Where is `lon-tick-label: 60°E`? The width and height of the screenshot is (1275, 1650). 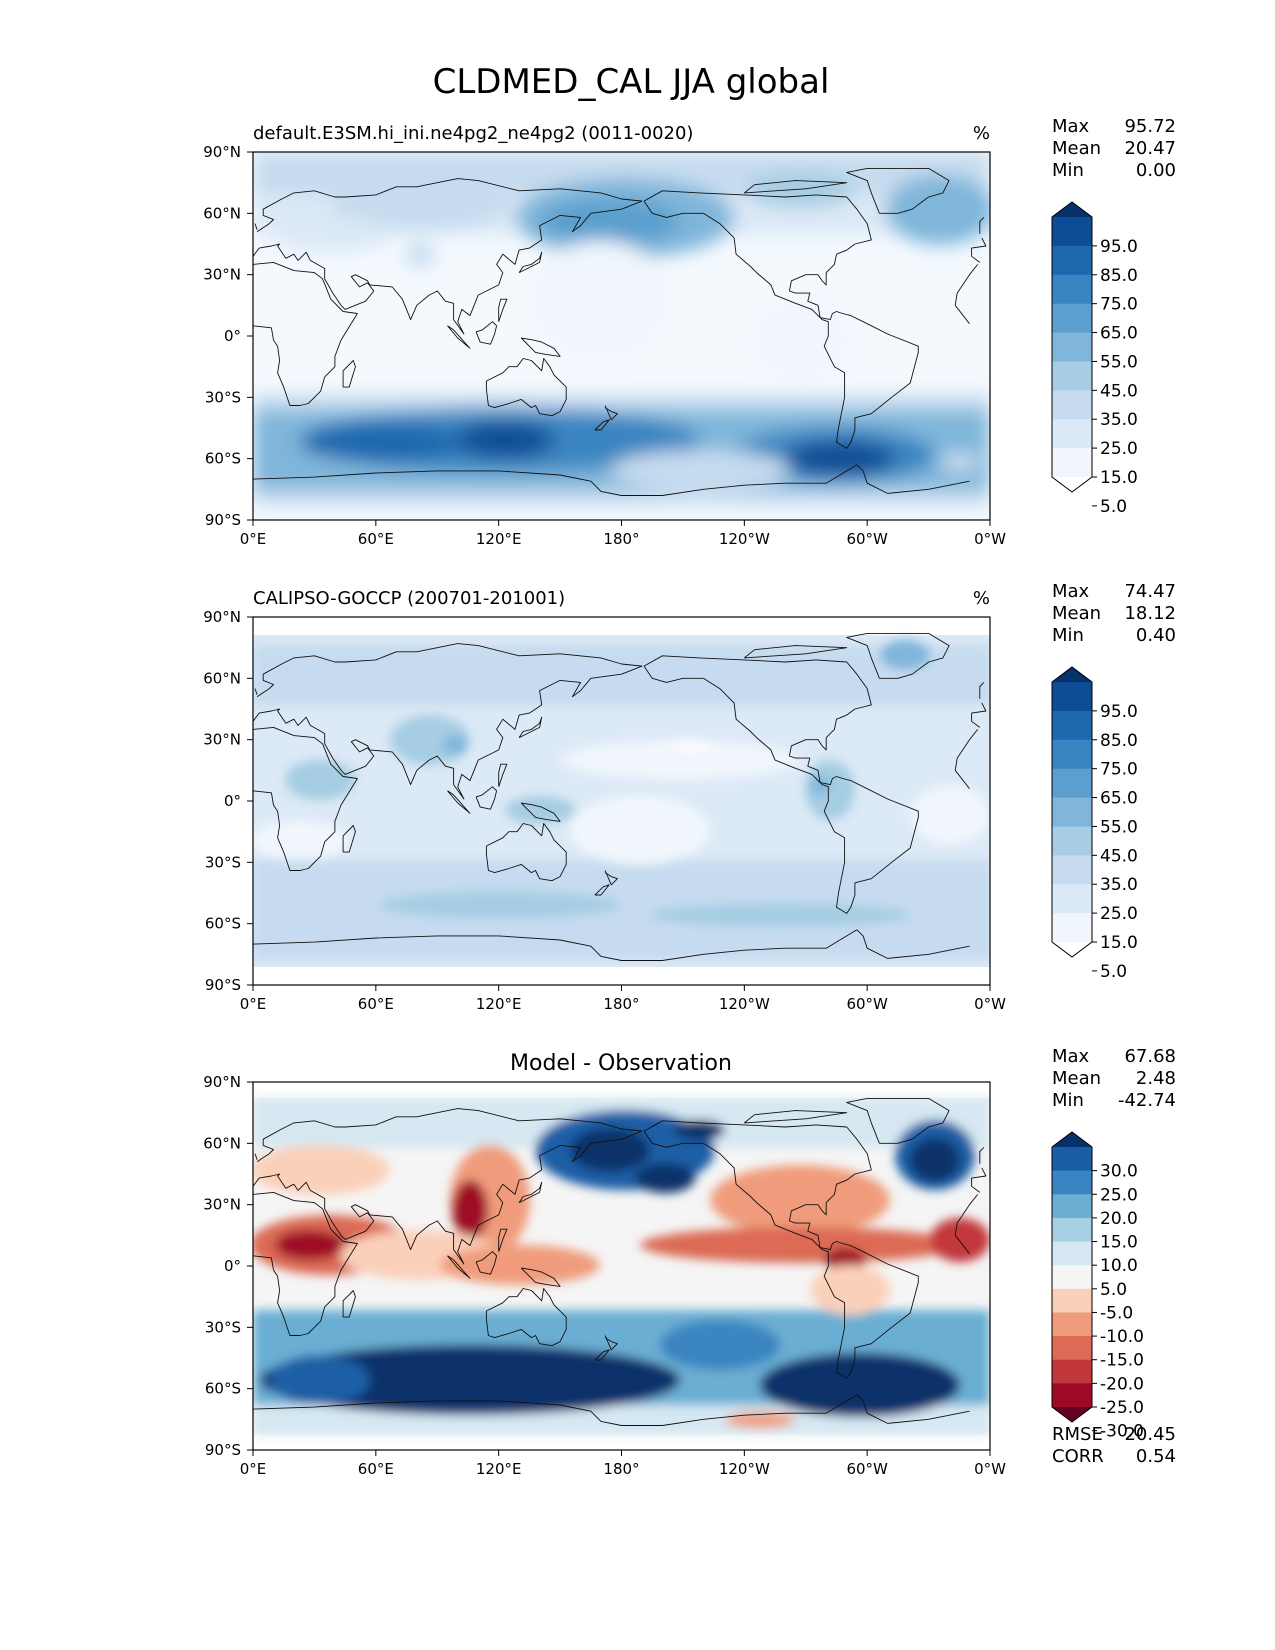 lon-tick-label: 60°E is located at coordinates (376, 539).